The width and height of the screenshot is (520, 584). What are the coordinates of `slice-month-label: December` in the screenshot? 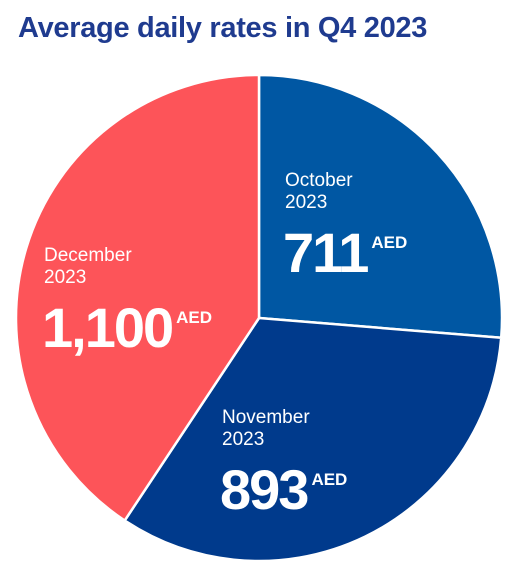 It's located at (88, 255).